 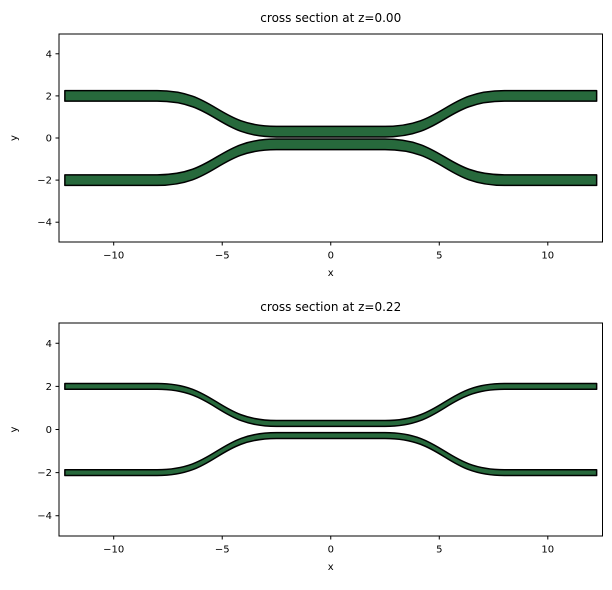 What do you see at coordinates (49, 139) in the screenshot?
I see `y-tick-label-plot-1: 0` at bounding box center [49, 139].